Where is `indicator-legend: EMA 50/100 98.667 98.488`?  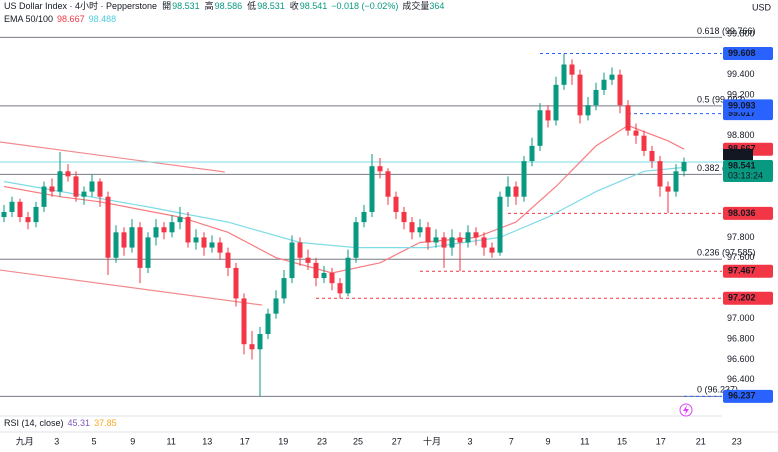
indicator-legend: EMA 50/100 98.667 98.488 is located at coordinates (60, 19).